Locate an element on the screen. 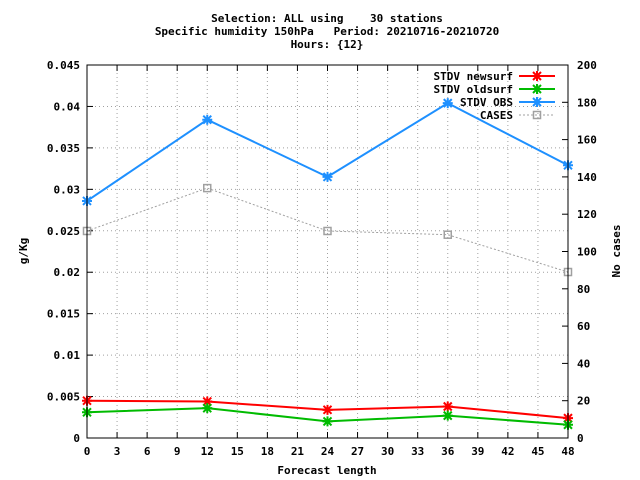 The width and height of the screenshot is (640, 480). x-tick-label: 15 is located at coordinates (237, 451).